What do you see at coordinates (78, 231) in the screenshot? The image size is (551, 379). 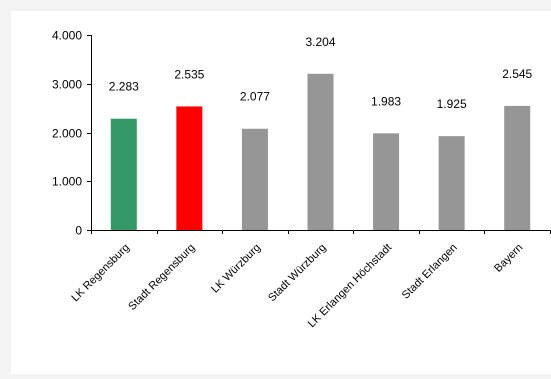 I see `y-tick-label: 0` at bounding box center [78, 231].